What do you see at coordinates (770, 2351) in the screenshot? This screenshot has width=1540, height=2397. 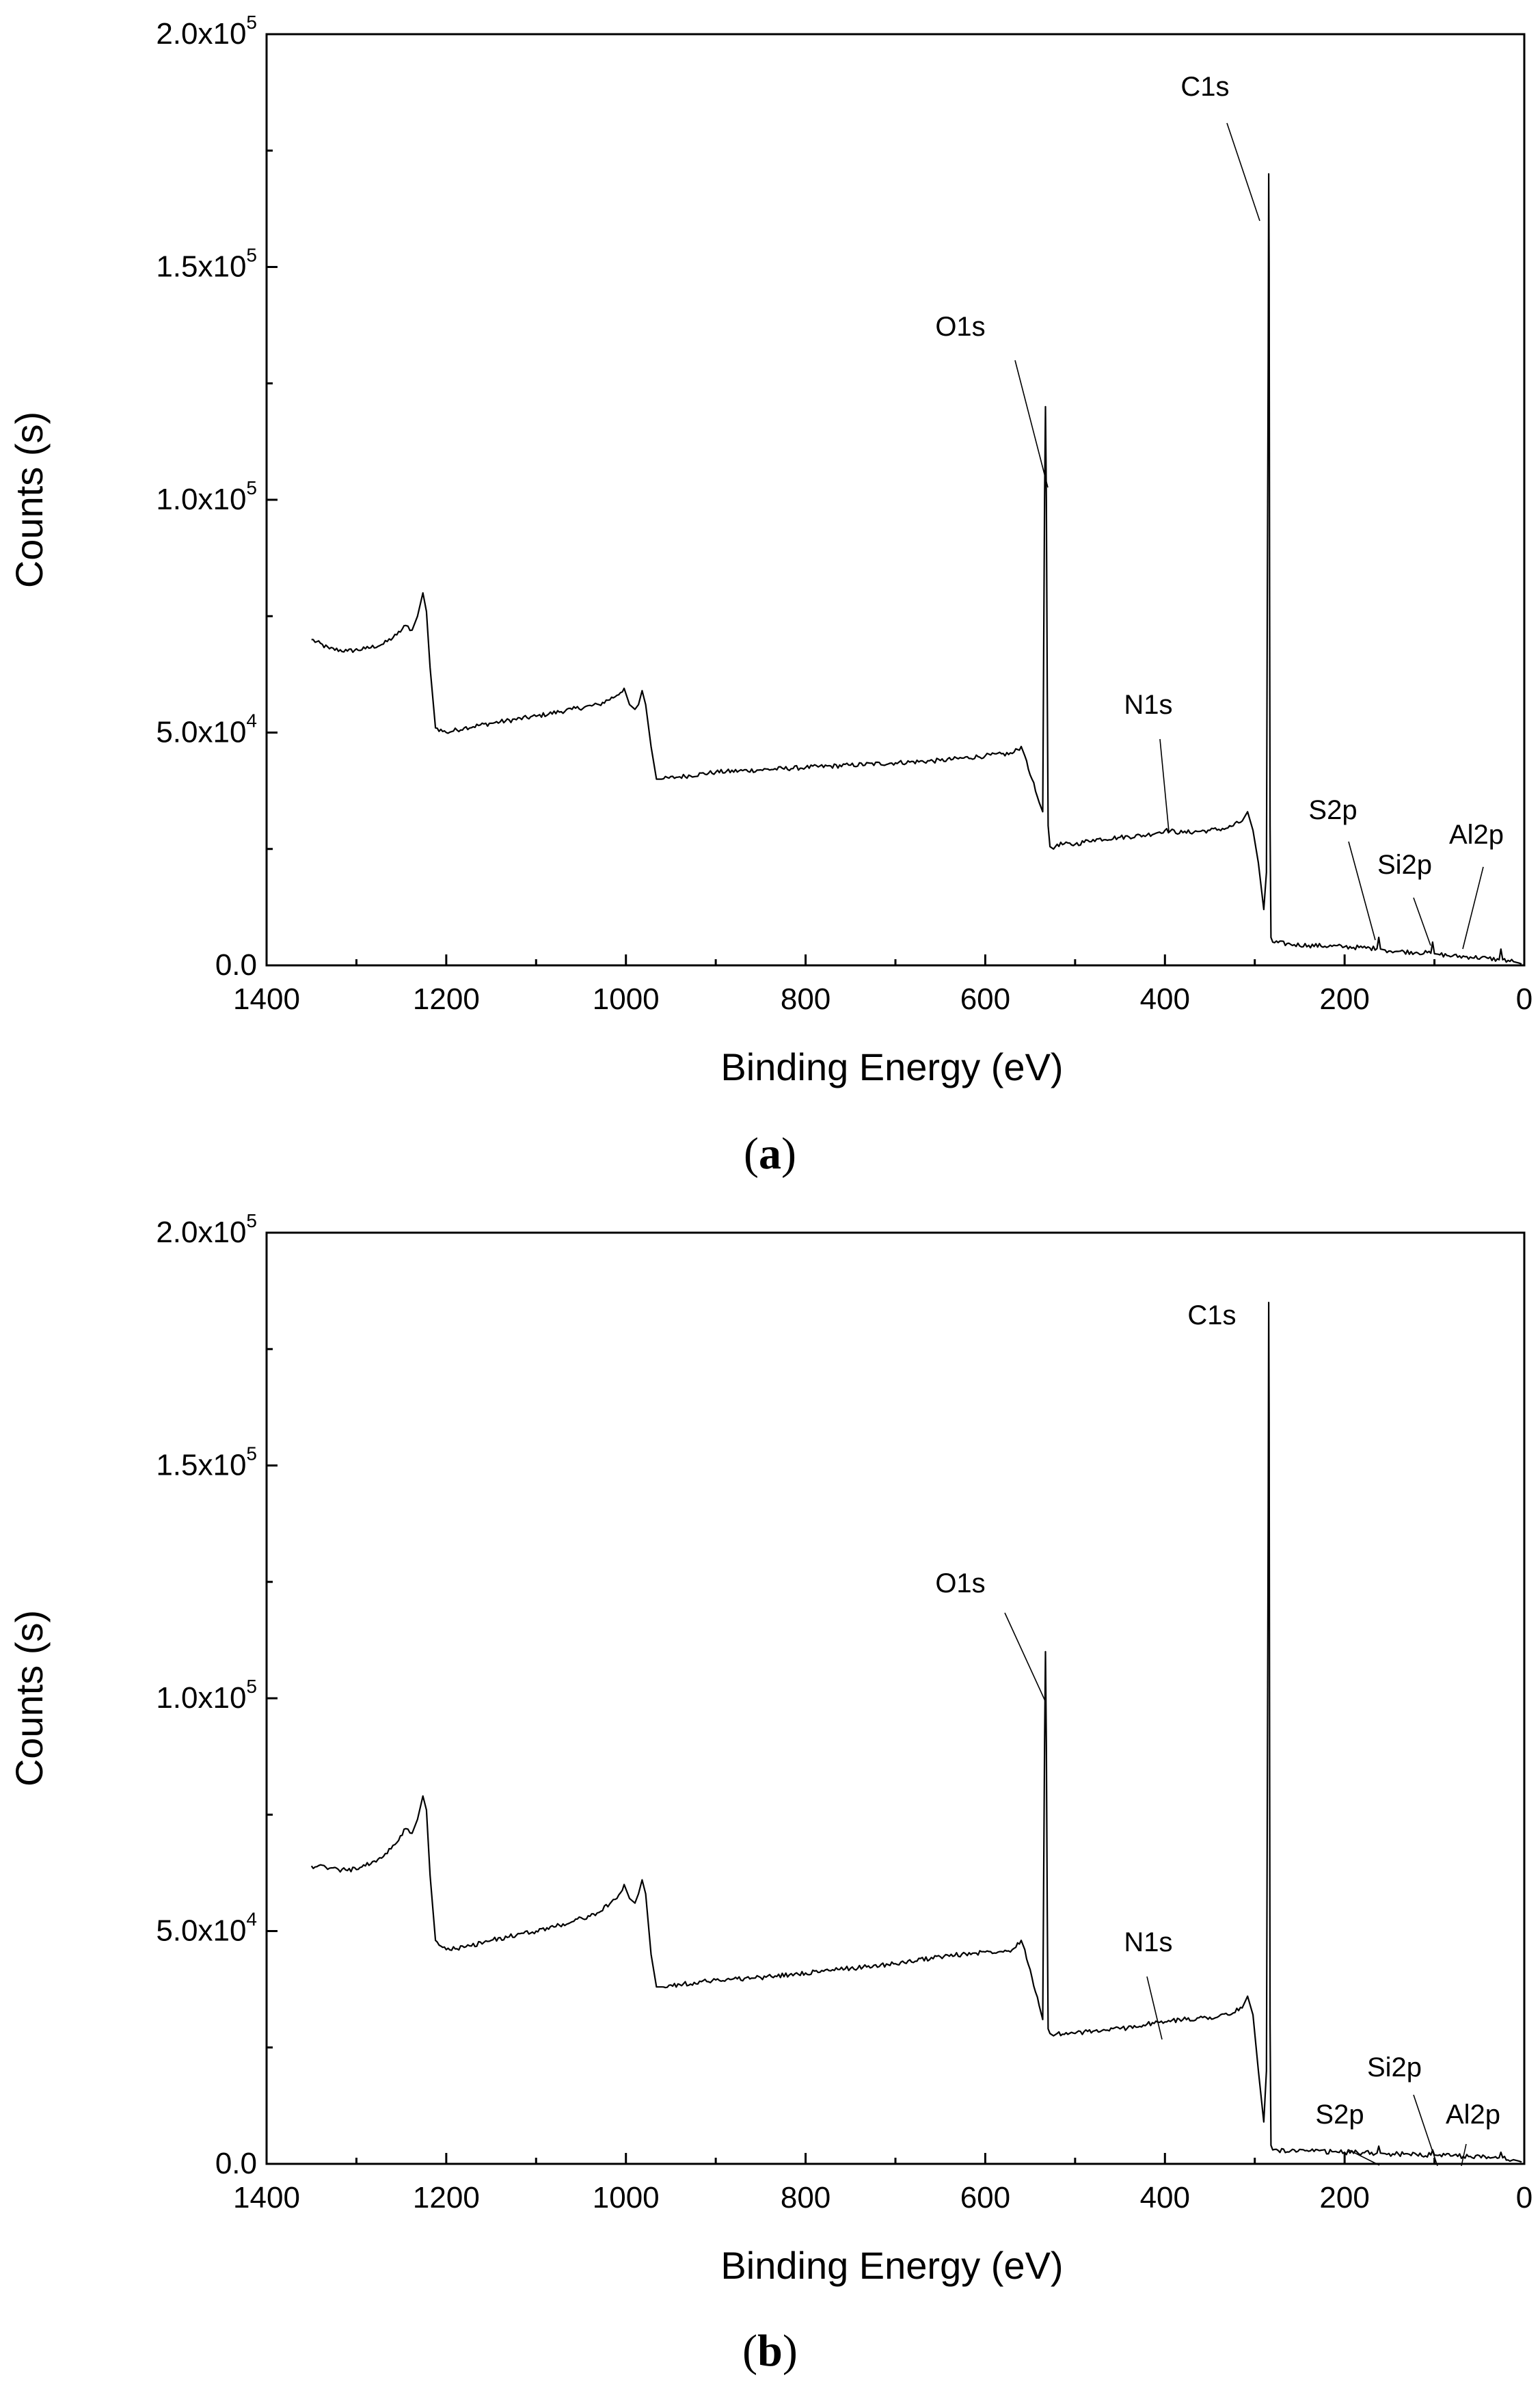 I see `panel-label-b: (b)` at bounding box center [770, 2351].